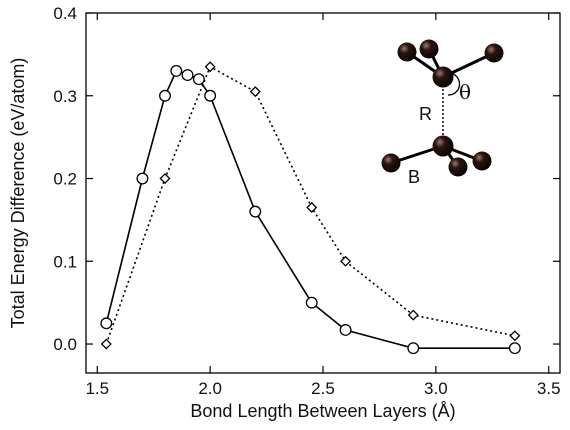 This screenshot has height=430, width=570. I want to click on inset-theta-label: θ, so click(465, 92).